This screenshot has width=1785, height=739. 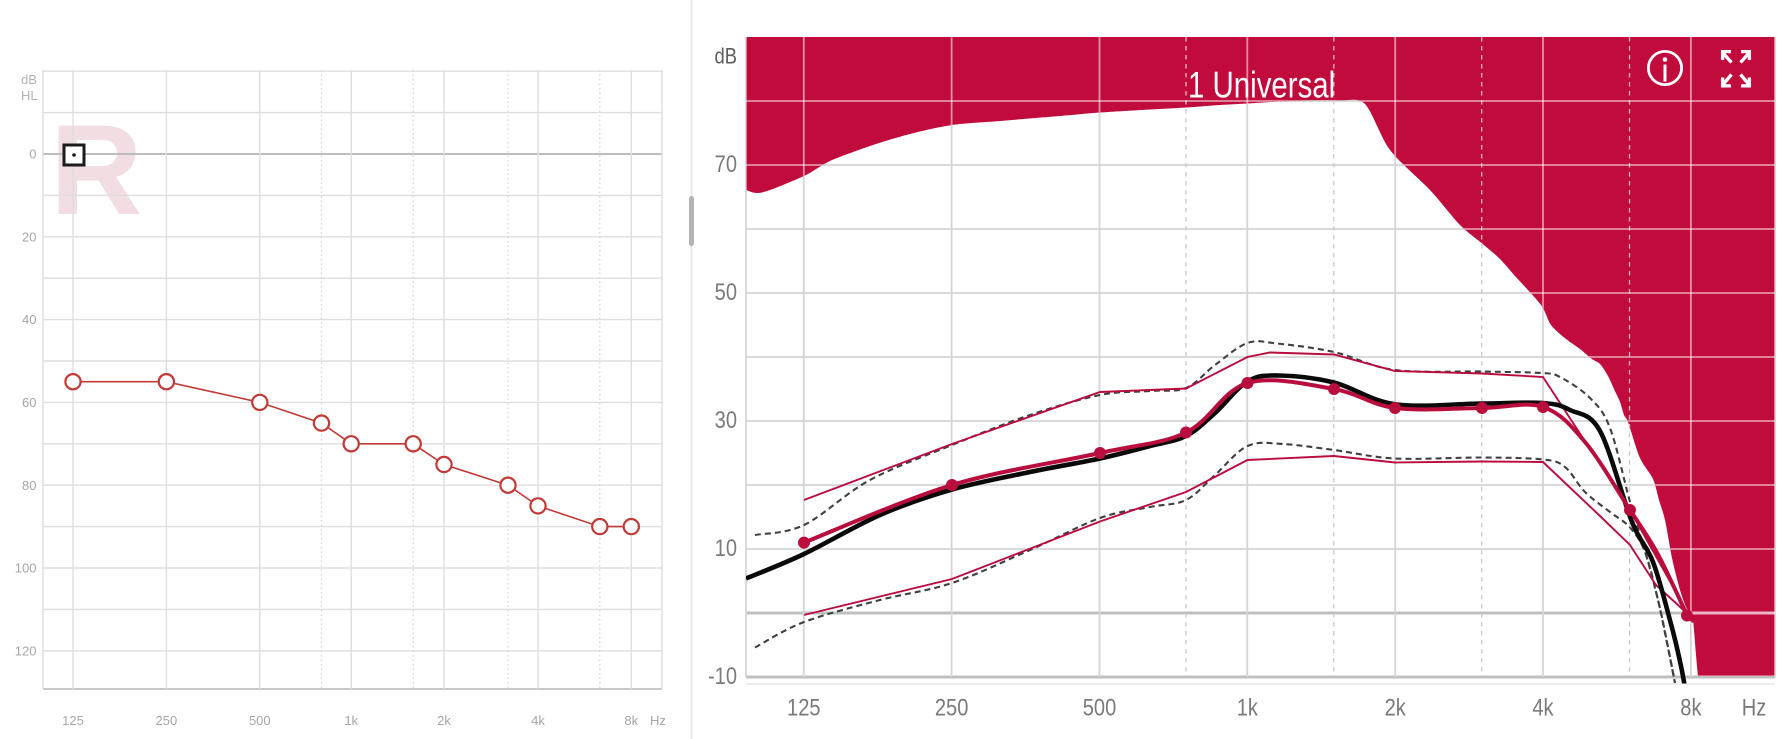 What do you see at coordinates (29, 402) in the screenshot?
I see `svg-text: 60` at bounding box center [29, 402].